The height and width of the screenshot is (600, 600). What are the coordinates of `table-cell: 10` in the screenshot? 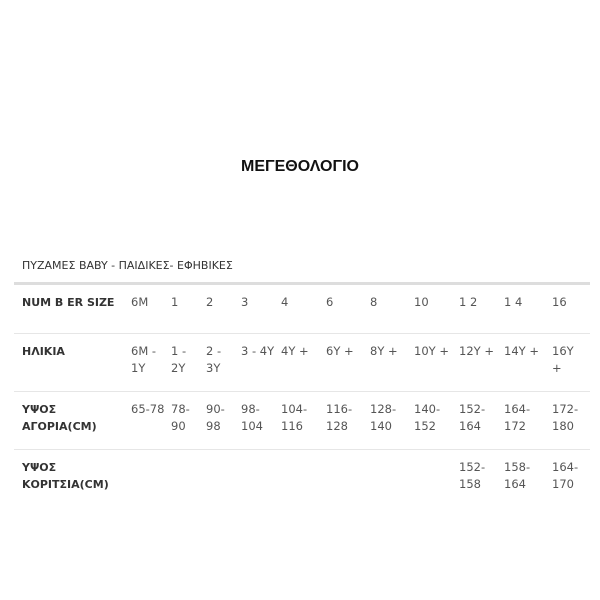 It's located at (436, 308).